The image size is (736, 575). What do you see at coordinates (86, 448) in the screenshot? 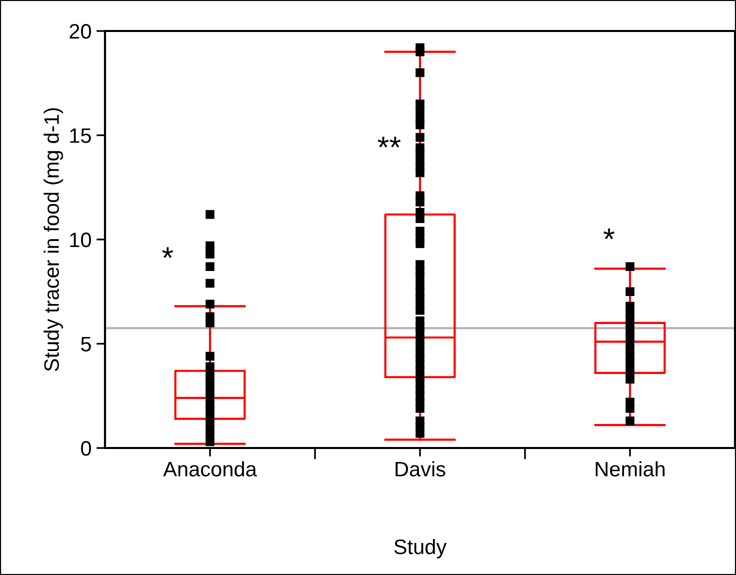
I see `y-tick-label: 0` at bounding box center [86, 448].